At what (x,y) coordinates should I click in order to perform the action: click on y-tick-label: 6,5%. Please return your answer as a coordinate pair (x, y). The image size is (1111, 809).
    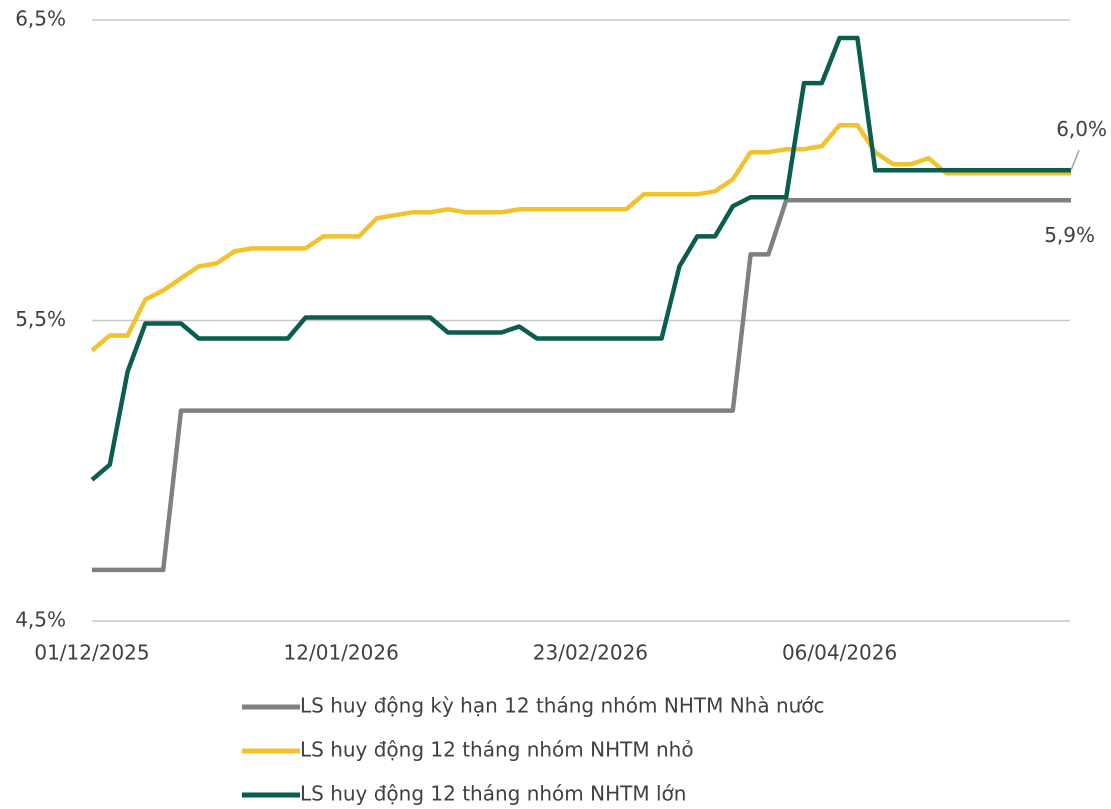
    Looking at the image, I should click on (40, 19).